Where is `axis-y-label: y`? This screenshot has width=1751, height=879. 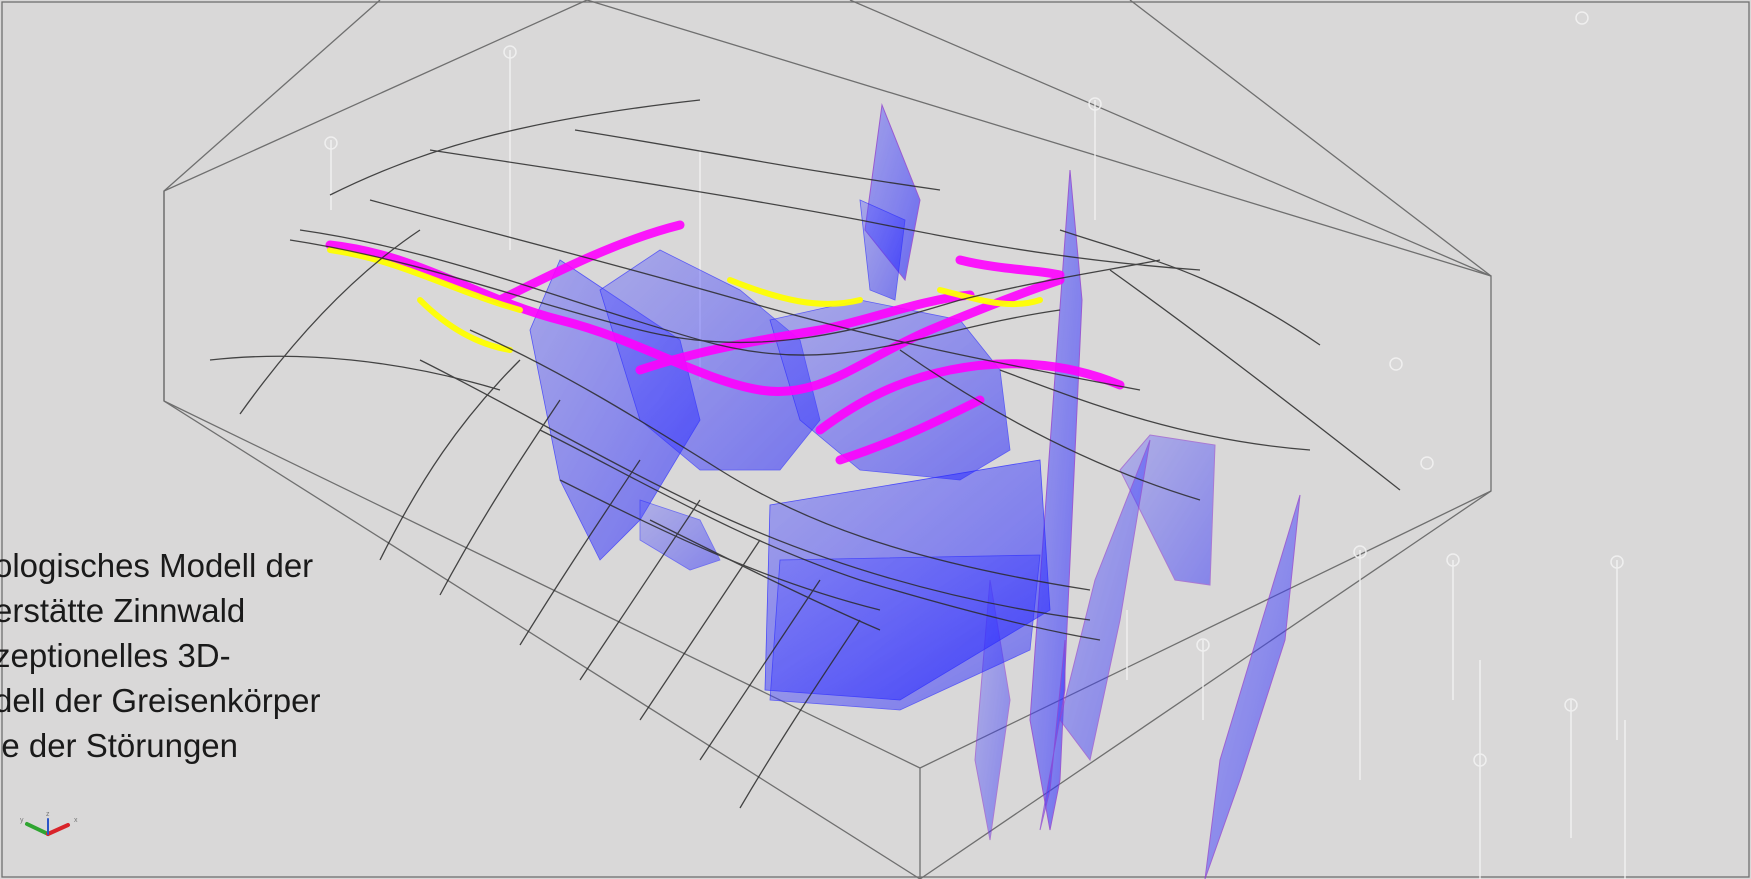 axis-y-label: y is located at coordinates (22, 820).